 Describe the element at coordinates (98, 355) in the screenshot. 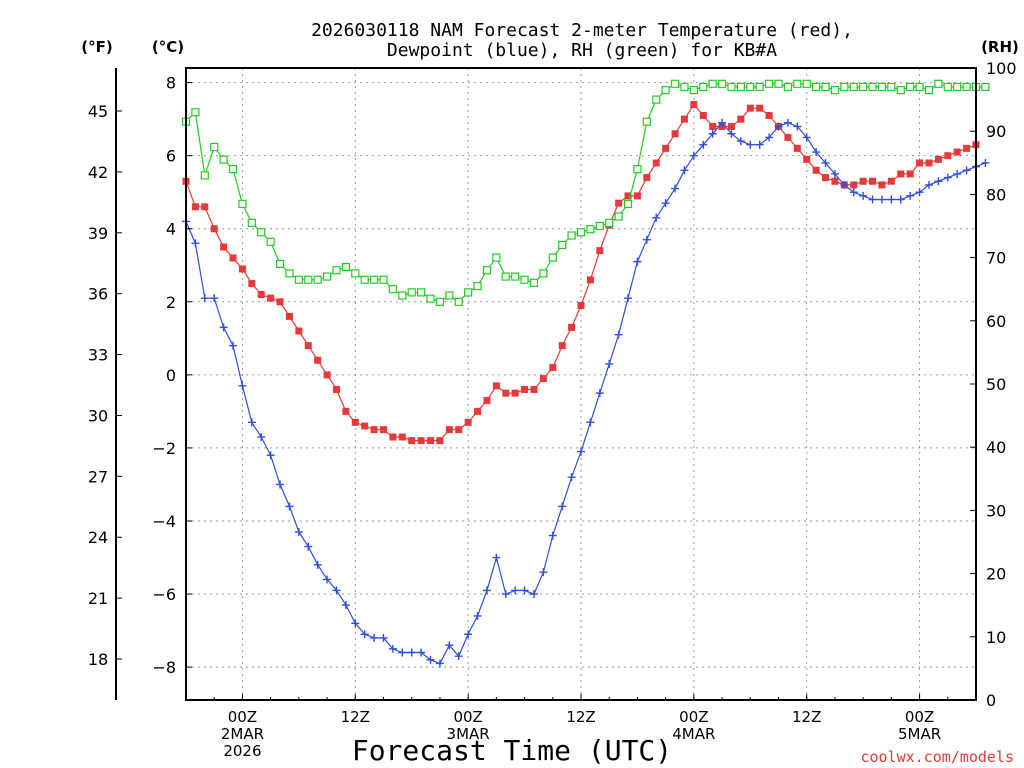

I see `fahrenheit-tick-label: 33` at that location.